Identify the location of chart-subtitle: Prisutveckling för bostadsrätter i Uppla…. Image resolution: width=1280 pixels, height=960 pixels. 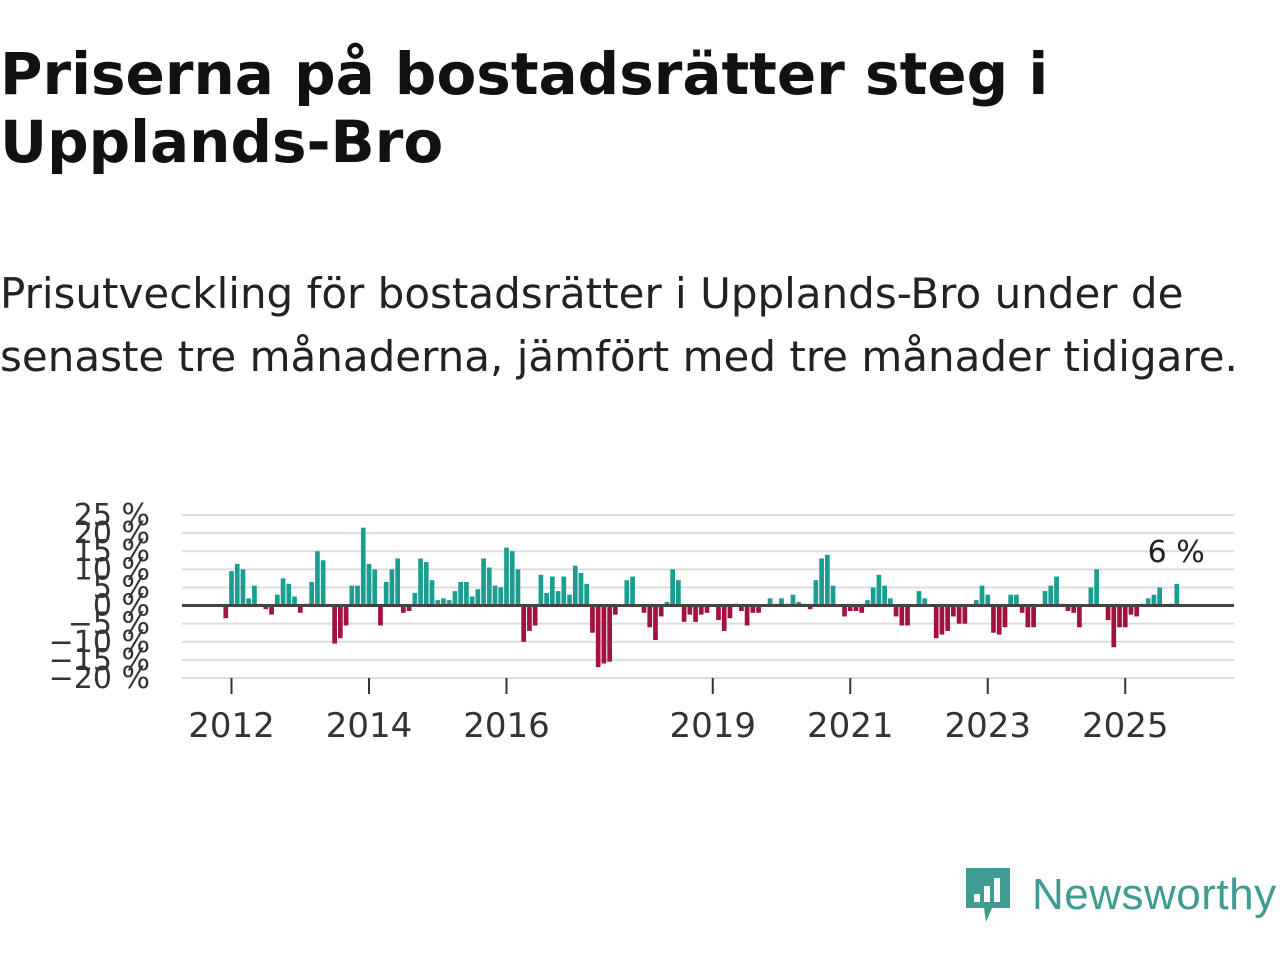
(619, 325).